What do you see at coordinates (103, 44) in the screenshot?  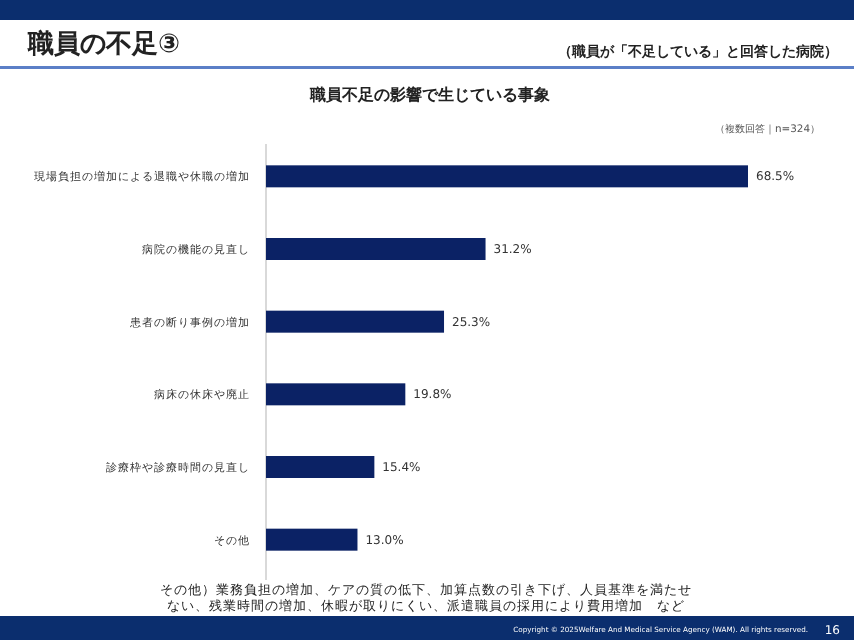 I see `chart-title: 職員の不足③` at bounding box center [103, 44].